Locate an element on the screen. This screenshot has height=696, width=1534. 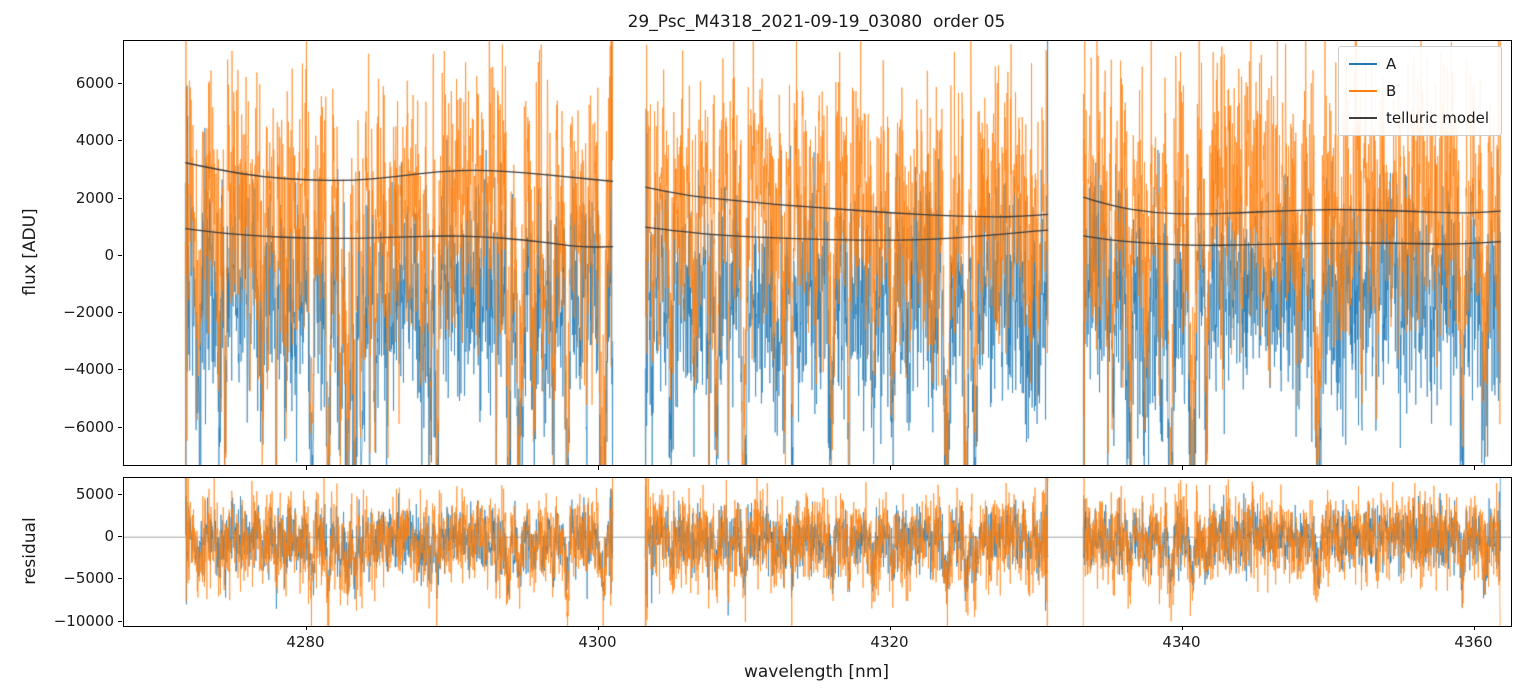
x-axis-label: wavelength [nm] is located at coordinates (816, 672).